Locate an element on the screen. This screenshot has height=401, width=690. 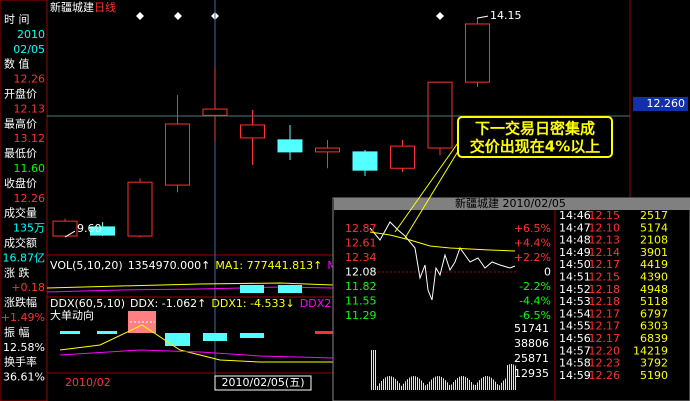
info-label: 开盘价 is located at coordinates (20, 94).